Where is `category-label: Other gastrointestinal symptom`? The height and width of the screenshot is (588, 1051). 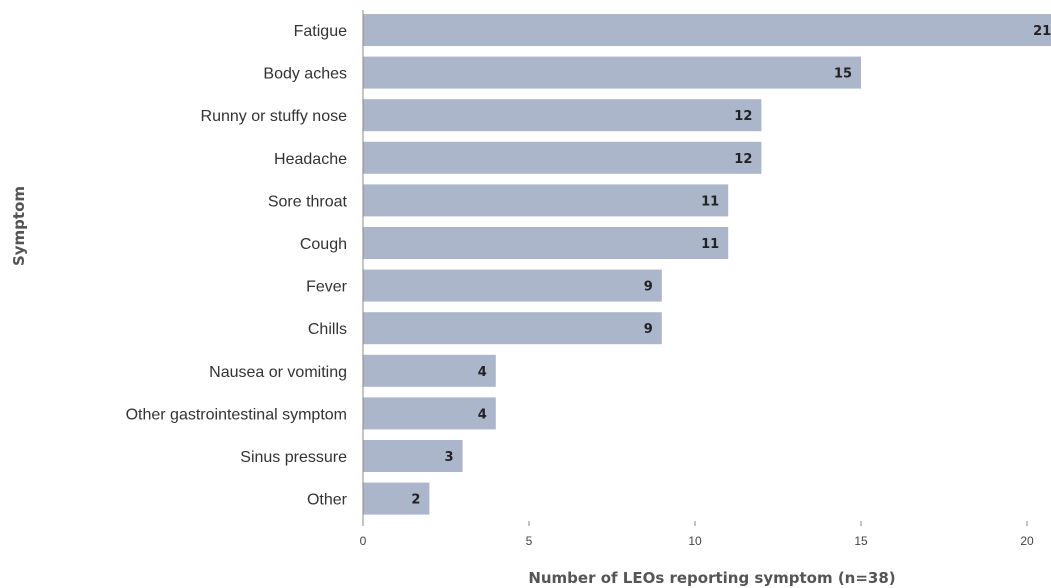 category-label: Other gastrointestinal symptom is located at coordinates (236, 414).